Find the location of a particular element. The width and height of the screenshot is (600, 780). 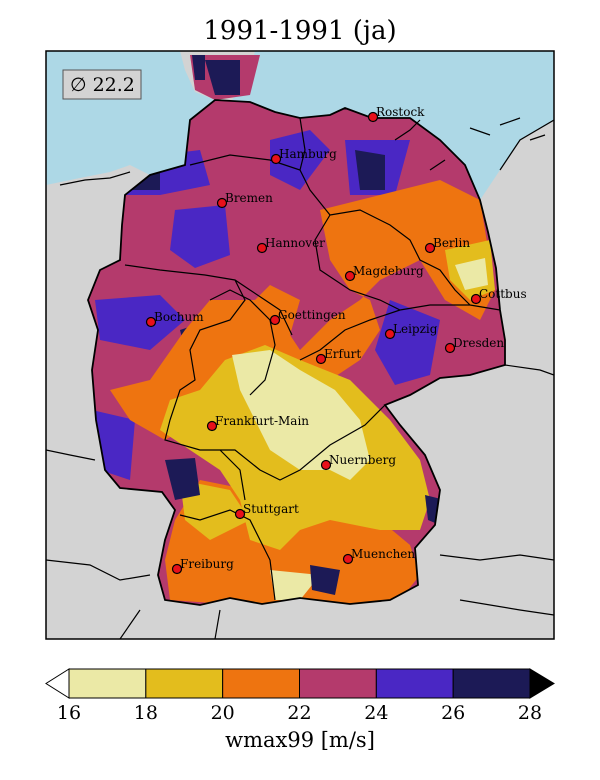

city-marker-hannover is located at coordinates (262, 248).